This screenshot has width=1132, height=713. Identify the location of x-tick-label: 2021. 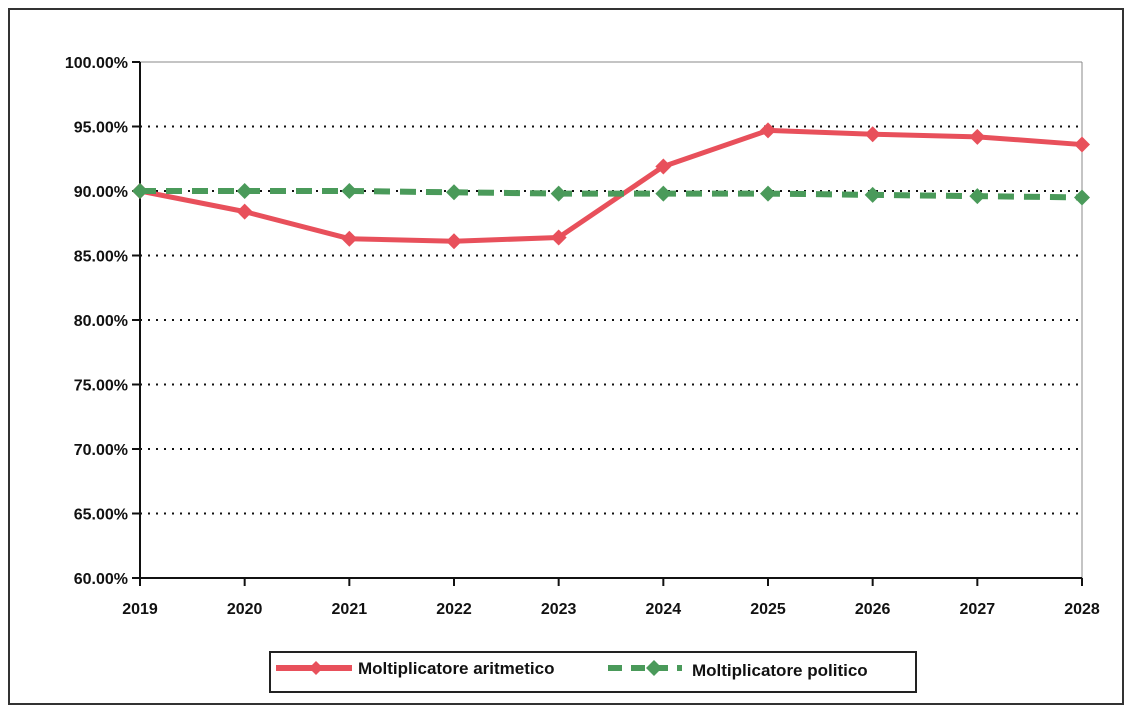
(350, 609).